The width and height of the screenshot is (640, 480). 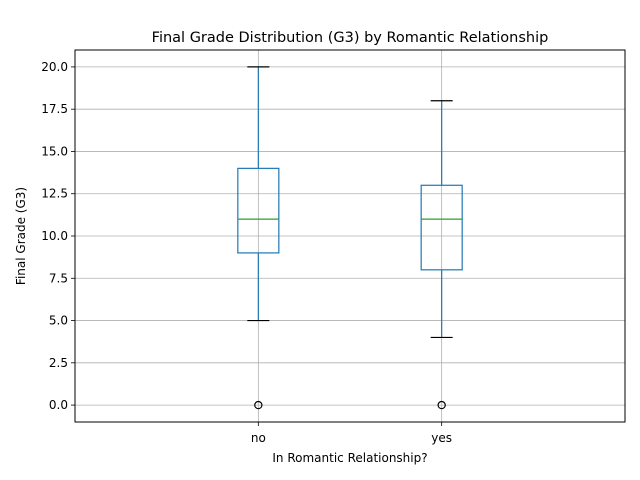 I want to click on y-tick-label: 17.5, so click(x=54, y=109).